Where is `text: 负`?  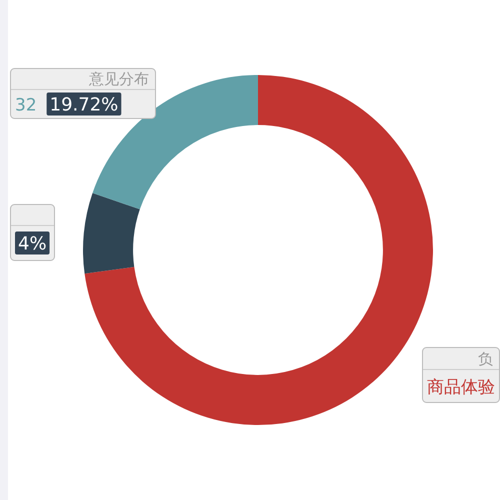 text: 负 is located at coordinates (485, 359).